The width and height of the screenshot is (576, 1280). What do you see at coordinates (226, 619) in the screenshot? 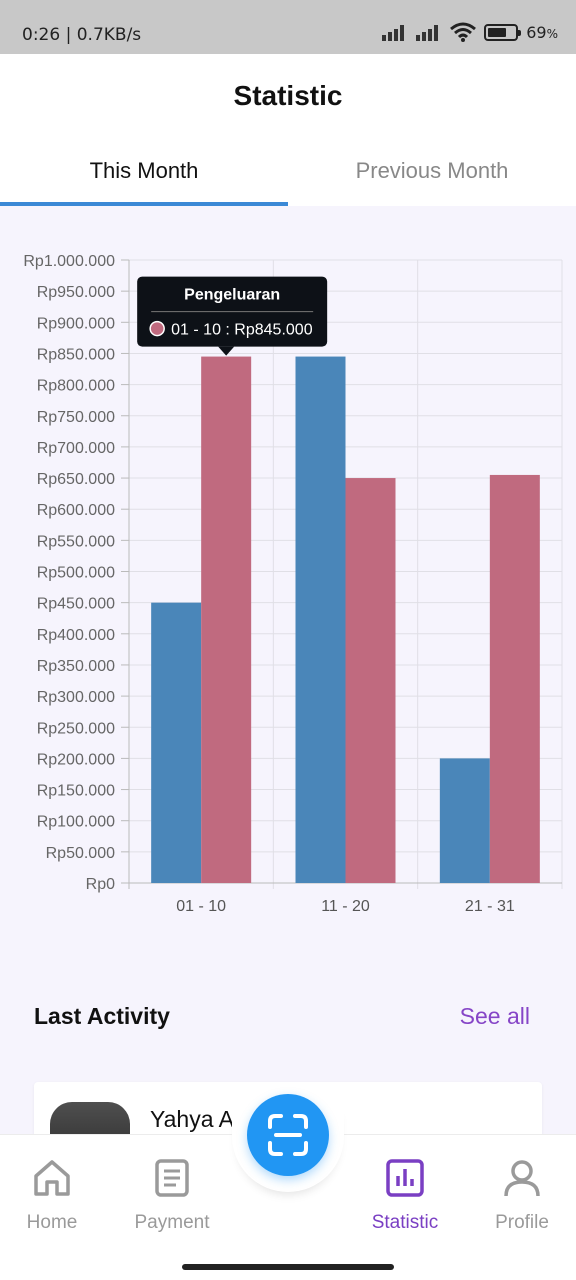
I see `bar-s1-c0` at bounding box center [226, 619].